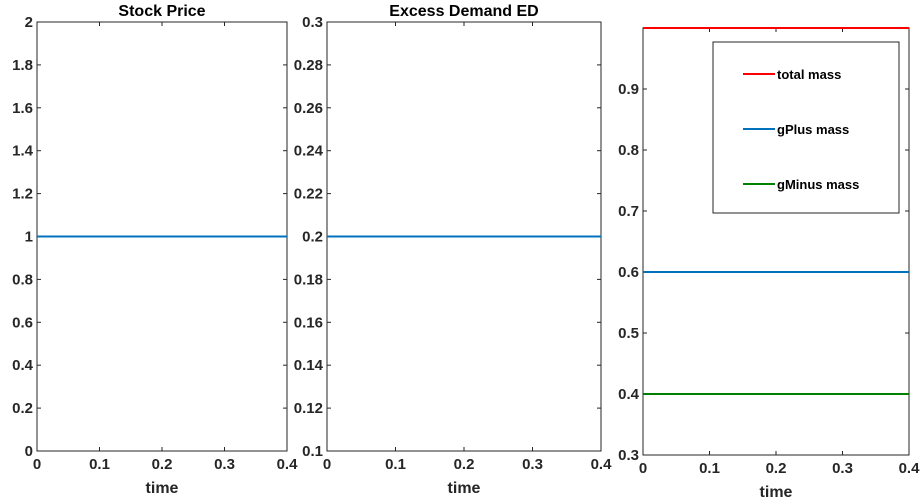  Describe the element at coordinates (813, 129) in the screenshot. I see `legend-entry-label: gPlus mass` at that location.